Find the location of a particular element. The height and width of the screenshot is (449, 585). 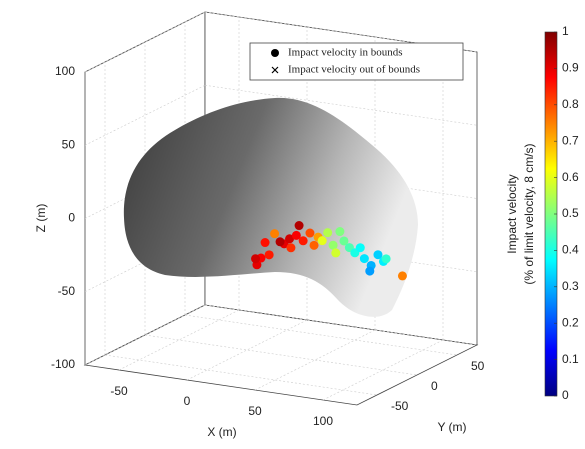

x-tick-label: 100 is located at coordinates (323, 421).